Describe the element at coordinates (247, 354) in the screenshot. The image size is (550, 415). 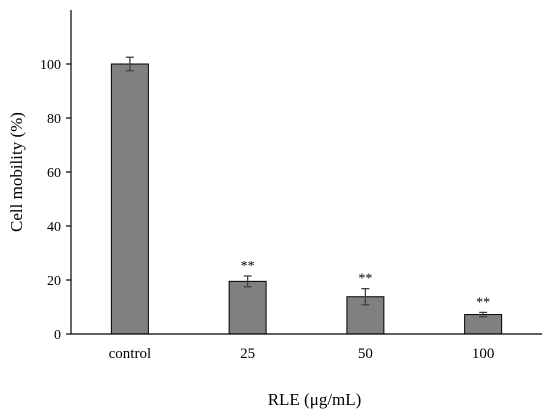
I see `x-category-label: 25` at that location.